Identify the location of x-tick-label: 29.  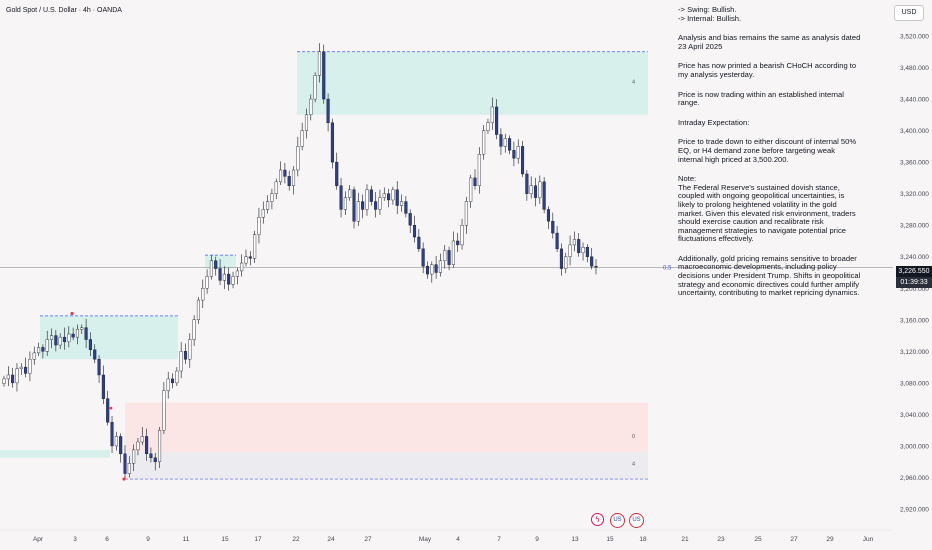
(830, 539).